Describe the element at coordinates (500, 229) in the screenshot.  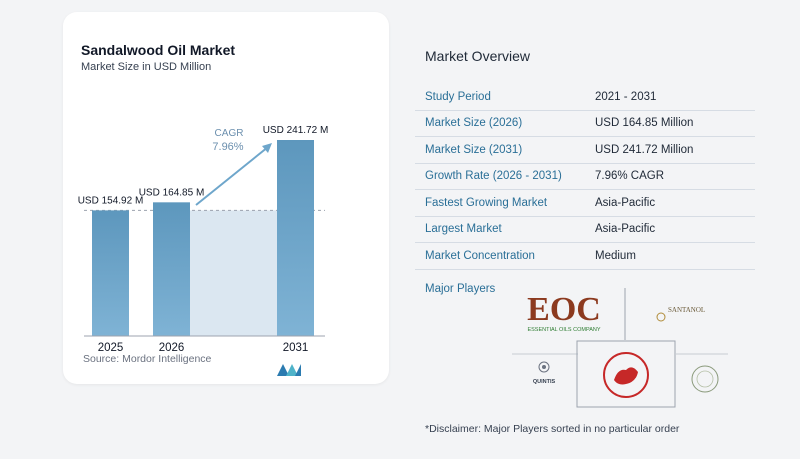
I see `overview-key: Largest Market` at that location.